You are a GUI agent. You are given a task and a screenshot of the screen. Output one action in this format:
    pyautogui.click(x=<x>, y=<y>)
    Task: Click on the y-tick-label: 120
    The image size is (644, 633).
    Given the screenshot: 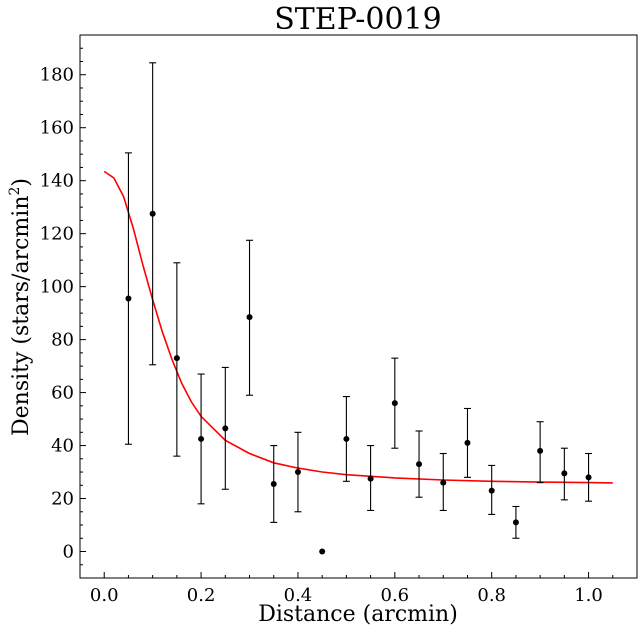 What is the action you would take?
    pyautogui.click(x=57, y=234)
    